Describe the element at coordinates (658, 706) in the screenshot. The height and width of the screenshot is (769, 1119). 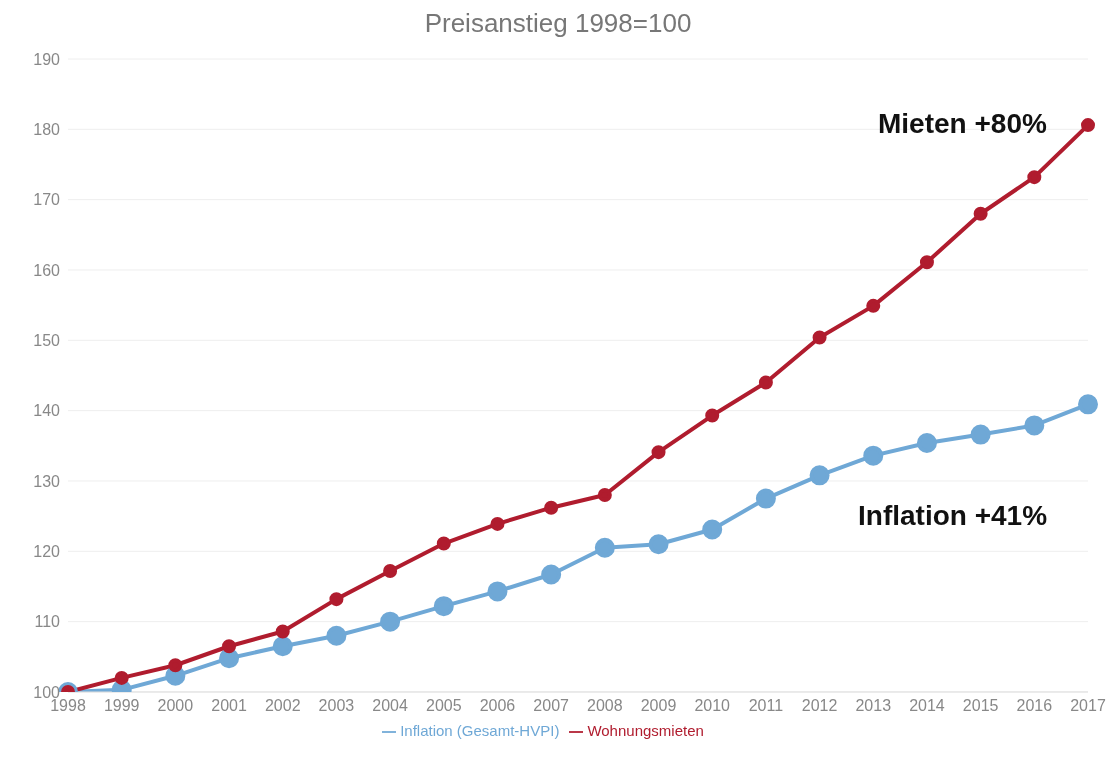
I see `x-tick-label: 2009` at that location.